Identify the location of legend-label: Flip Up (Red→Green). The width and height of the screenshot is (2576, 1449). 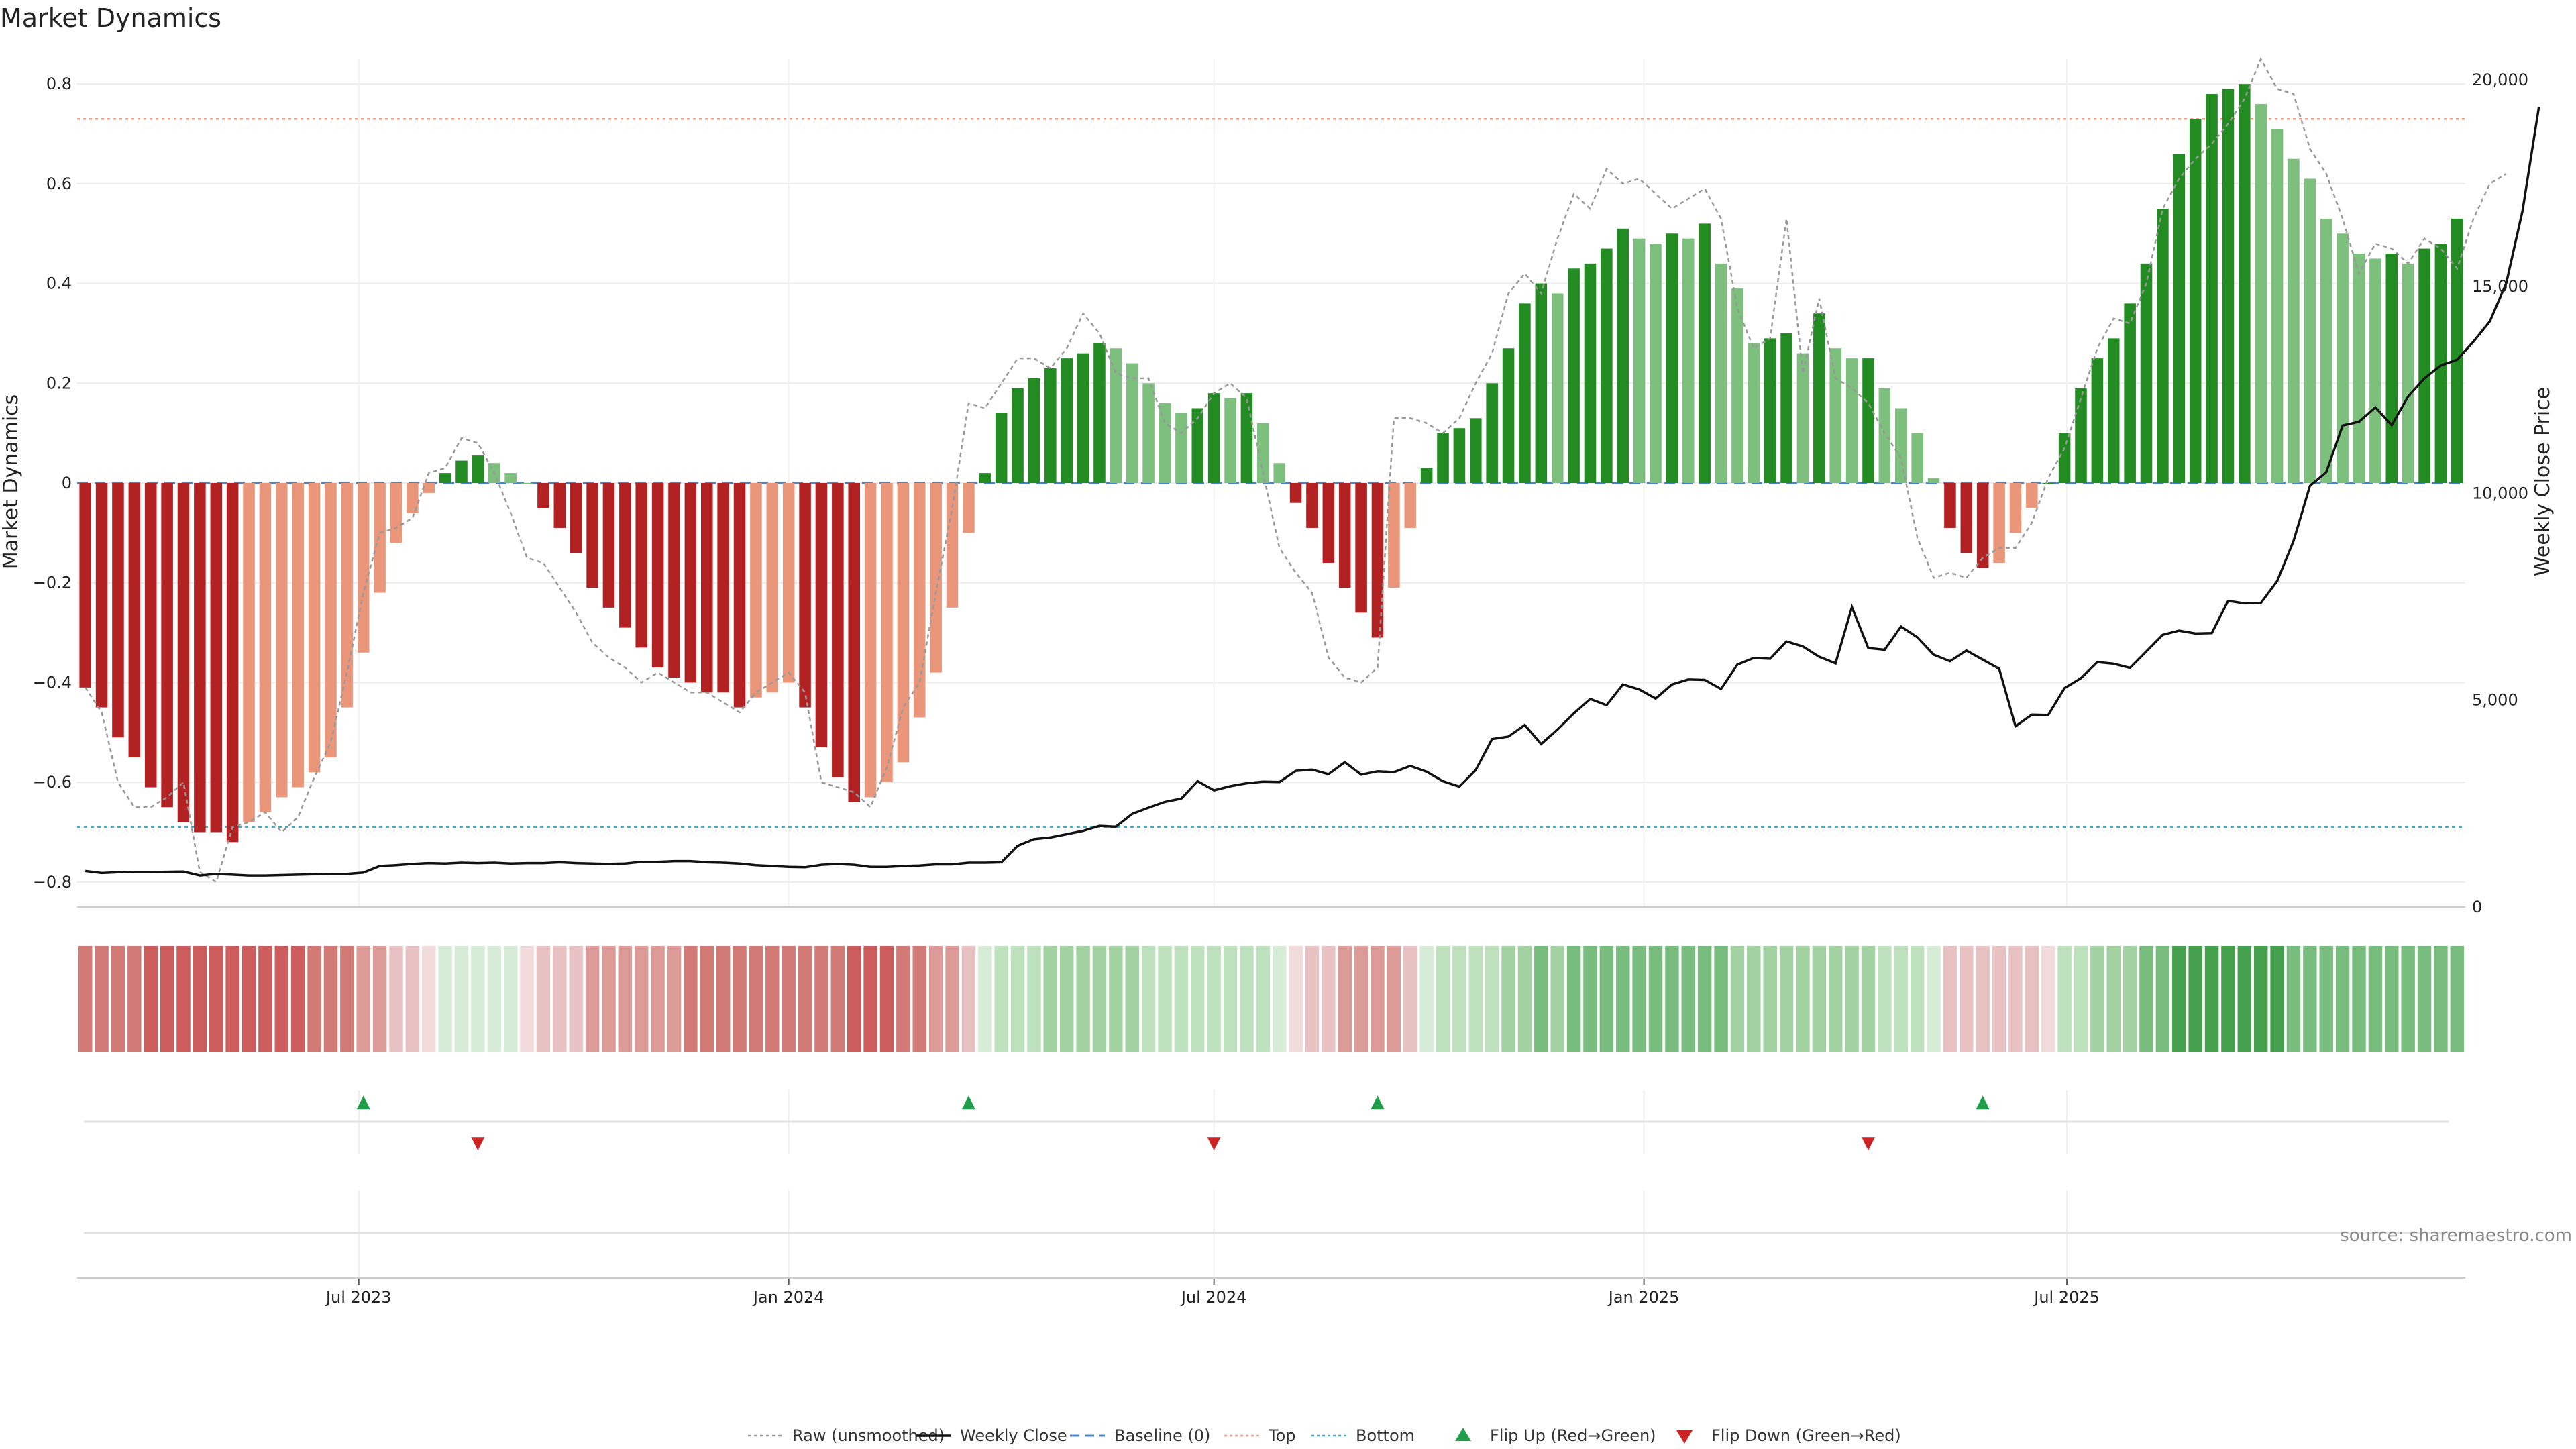
(1573, 1435).